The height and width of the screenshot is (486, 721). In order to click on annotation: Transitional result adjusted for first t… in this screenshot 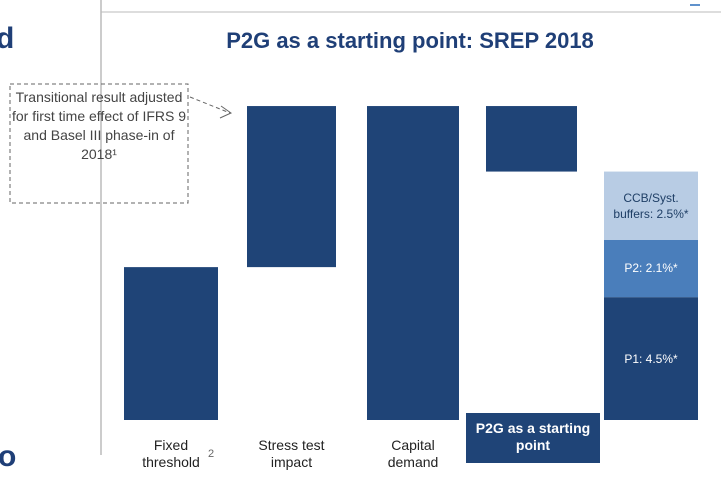, I will do `click(99, 125)`.